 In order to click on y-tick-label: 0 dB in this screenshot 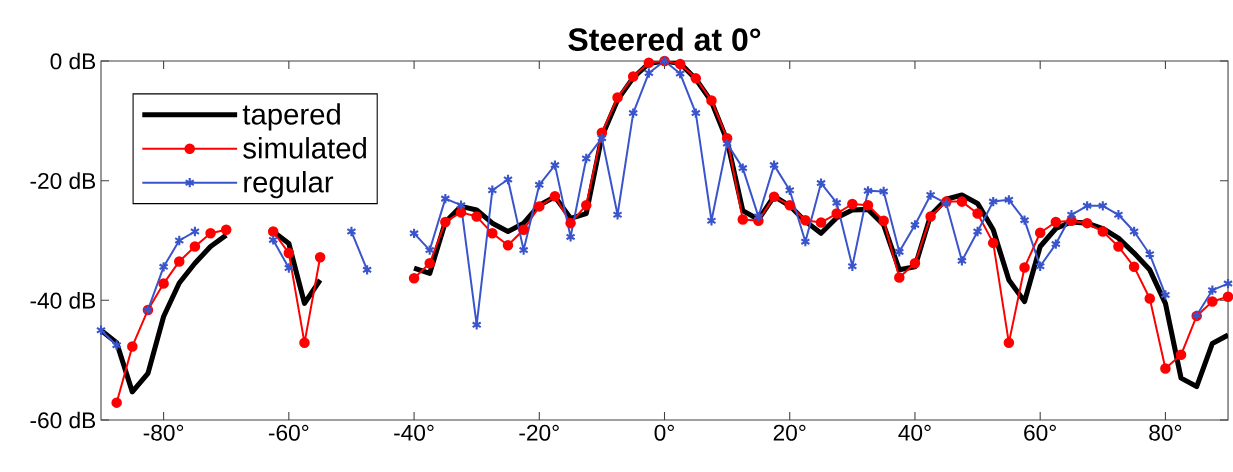, I will do `click(73, 61)`.